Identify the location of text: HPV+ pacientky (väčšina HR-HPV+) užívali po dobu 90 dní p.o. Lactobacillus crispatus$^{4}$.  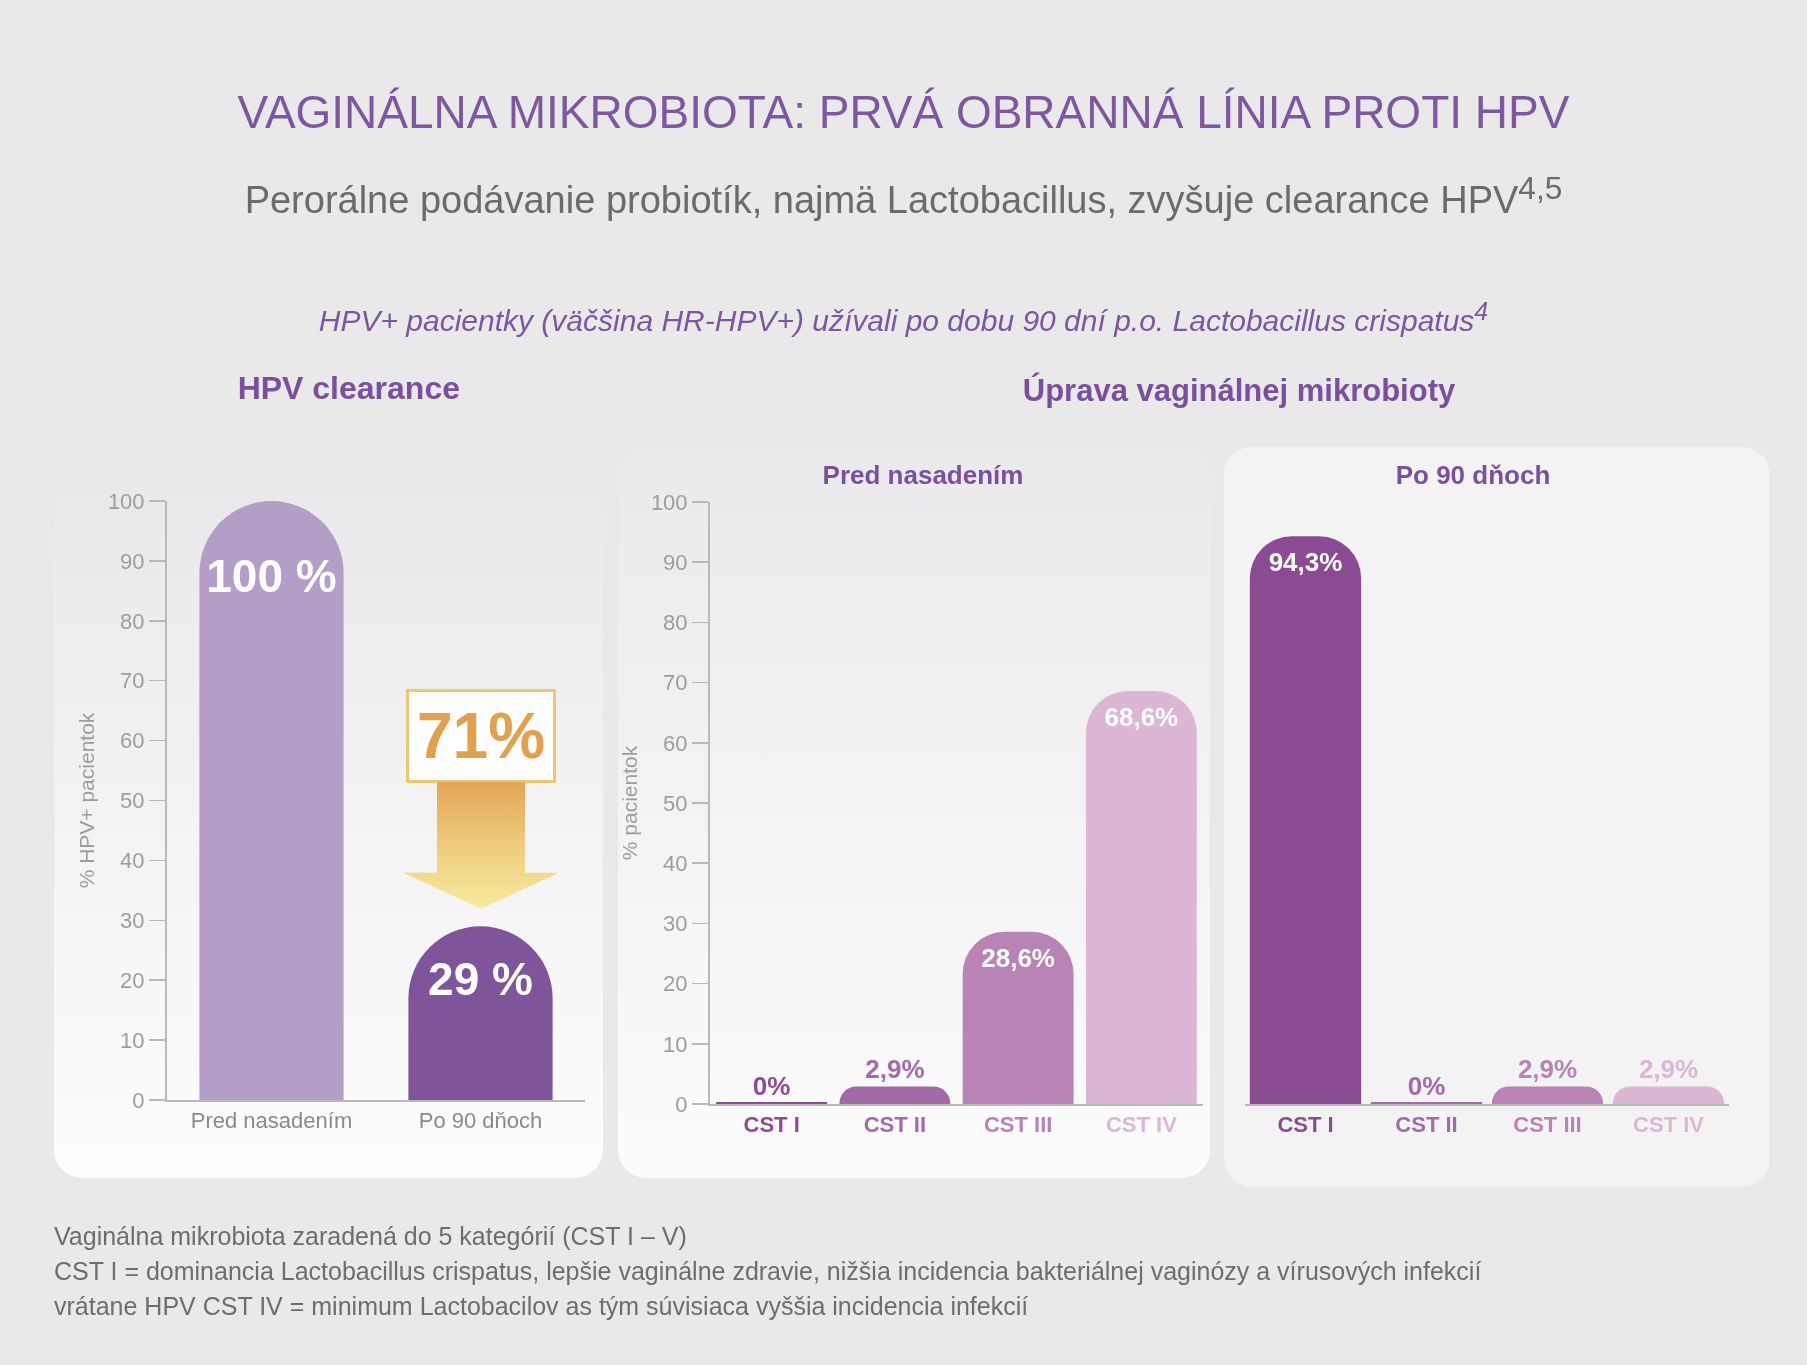
(903, 317).